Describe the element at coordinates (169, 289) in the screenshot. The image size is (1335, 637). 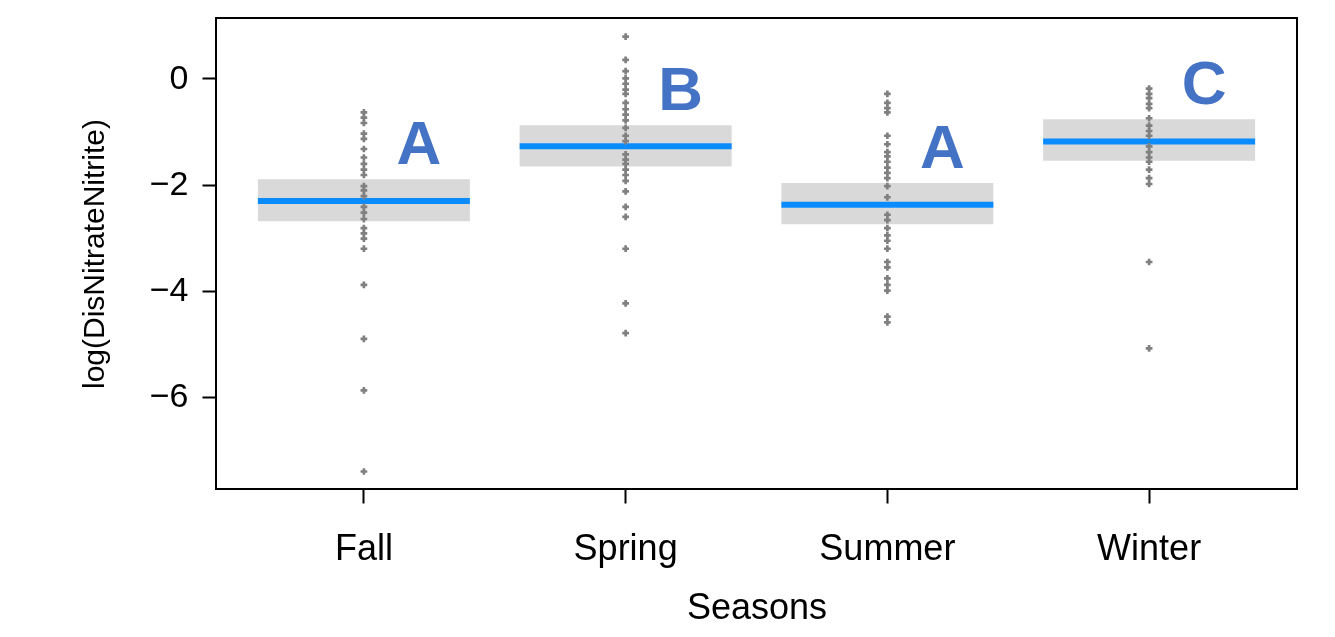
I see `y-tick-label: −4` at that location.